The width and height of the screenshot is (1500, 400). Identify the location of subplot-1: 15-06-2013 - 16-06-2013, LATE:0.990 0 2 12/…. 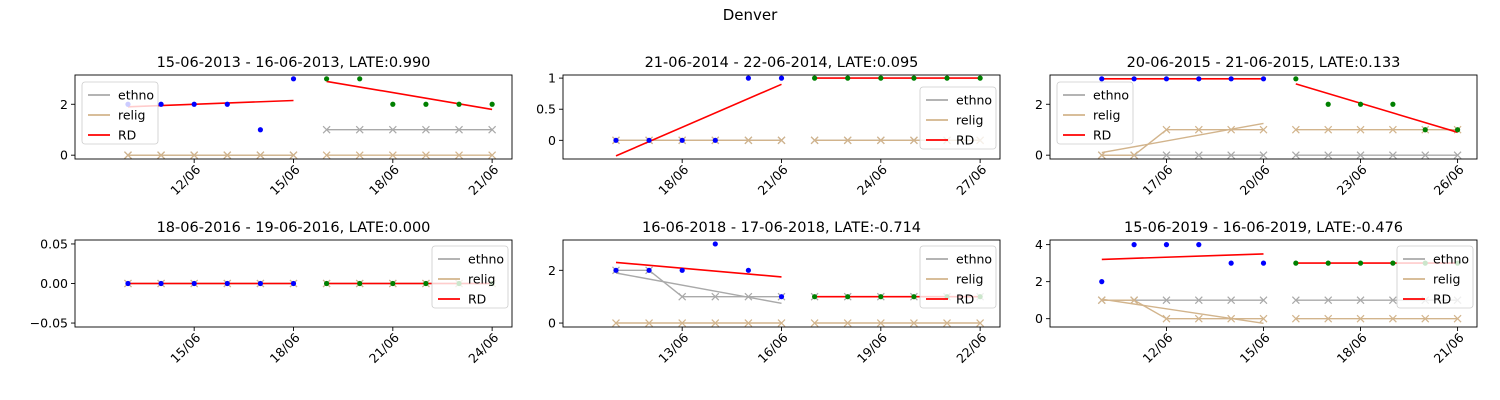
(286, 126).